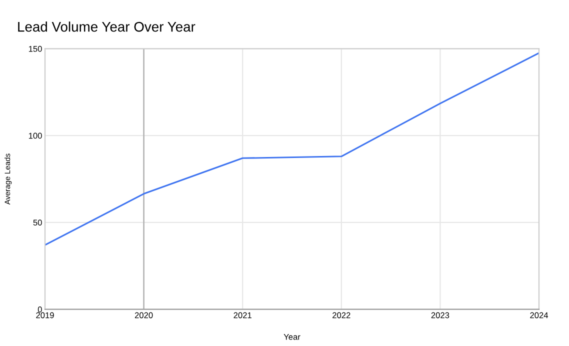  Describe the element at coordinates (37, 223) in the screenshot. I see `y-tick-label: 50` at that location.